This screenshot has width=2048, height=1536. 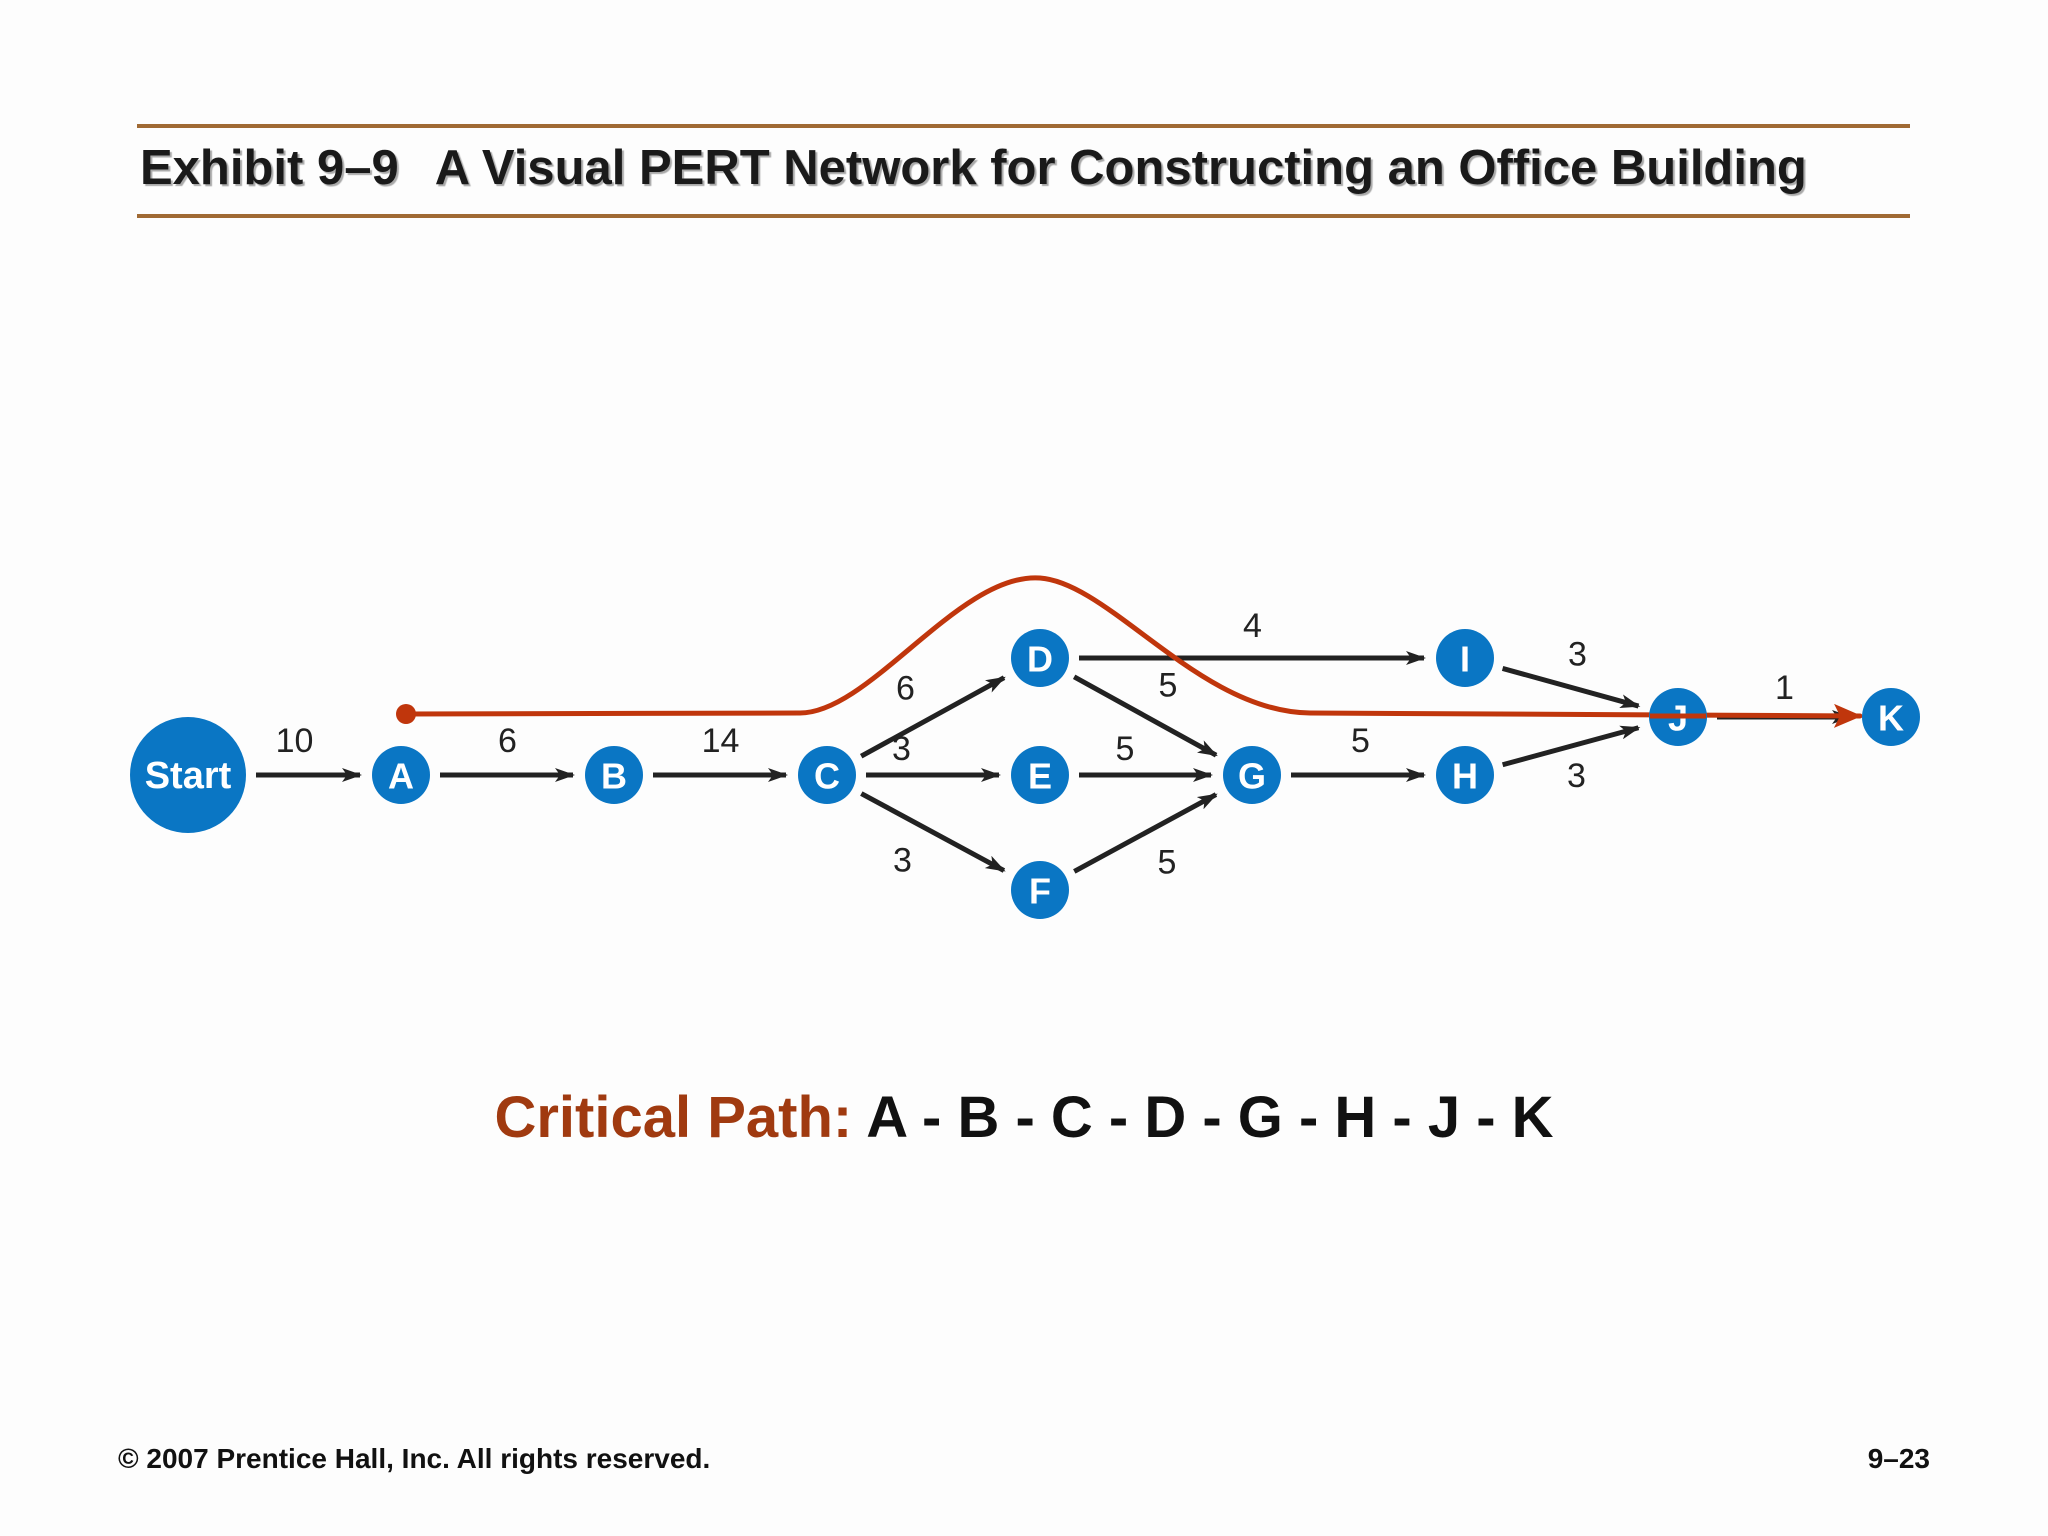 What do you see at coordinates (1252, 626) in the screenshot?
I see `edge-weight-d-i: 4` at bounding box center [1252, 626].